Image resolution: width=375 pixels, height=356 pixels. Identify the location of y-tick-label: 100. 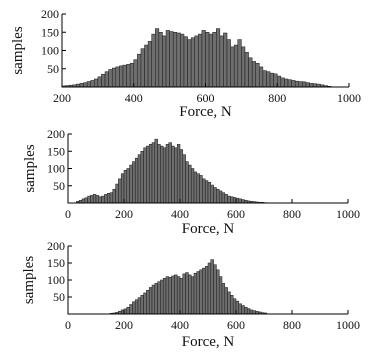
(56, 169).